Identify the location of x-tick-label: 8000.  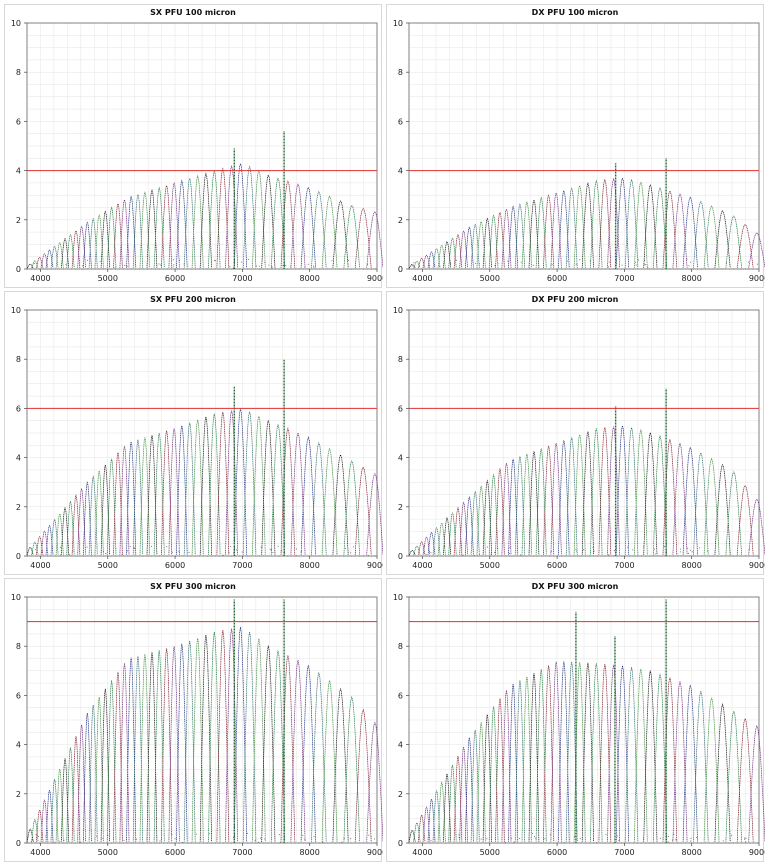
(692, 565).